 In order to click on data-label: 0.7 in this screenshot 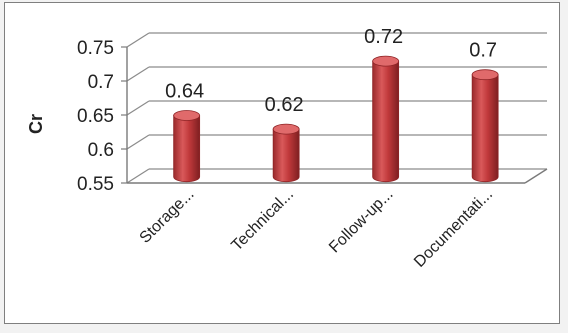, I will do `click(483, 51)`.